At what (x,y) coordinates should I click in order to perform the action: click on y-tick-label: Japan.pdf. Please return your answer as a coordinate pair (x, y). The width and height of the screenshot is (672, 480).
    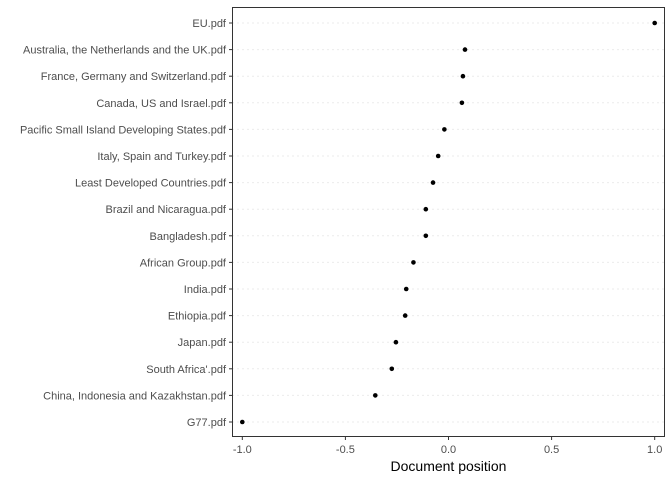
    Looking at the image, I should click on (202, 343).